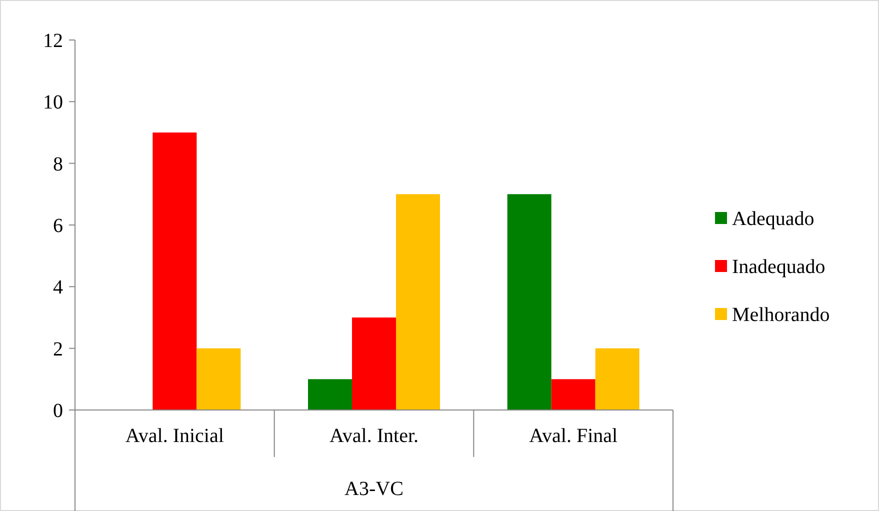 The width and height of the screenshot is (879, 511). I want to click on legend-label: Adequado, so click(773, 219).